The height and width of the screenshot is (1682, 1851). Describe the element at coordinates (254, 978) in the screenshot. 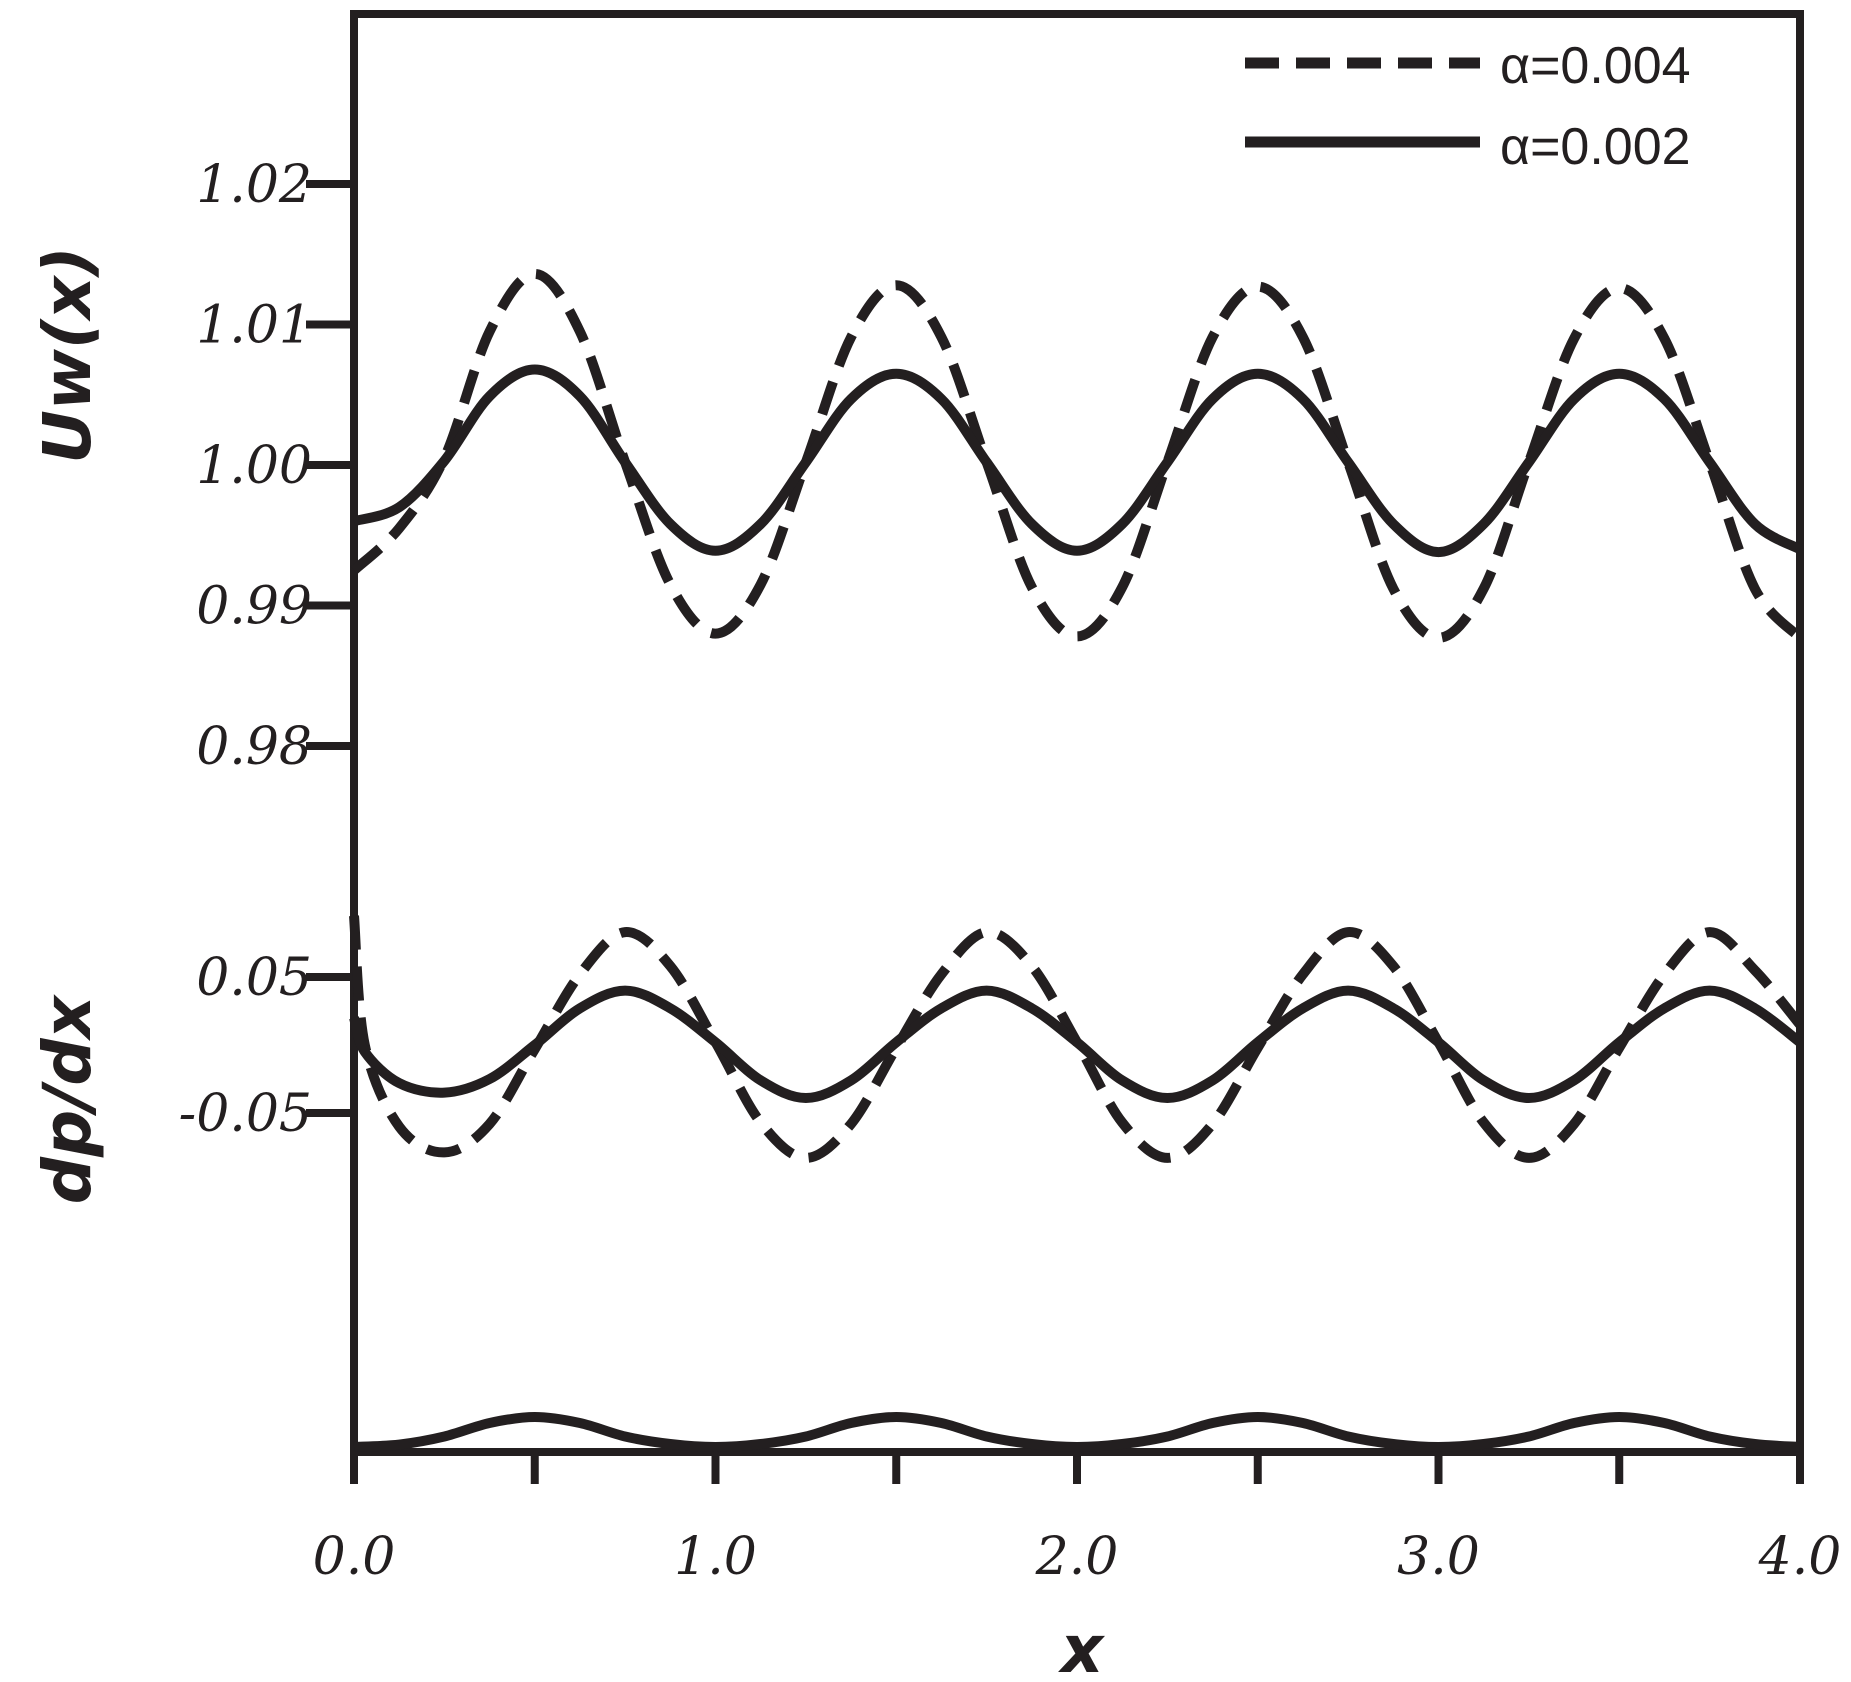

I see `y-tick-label: 0.05` at that location.